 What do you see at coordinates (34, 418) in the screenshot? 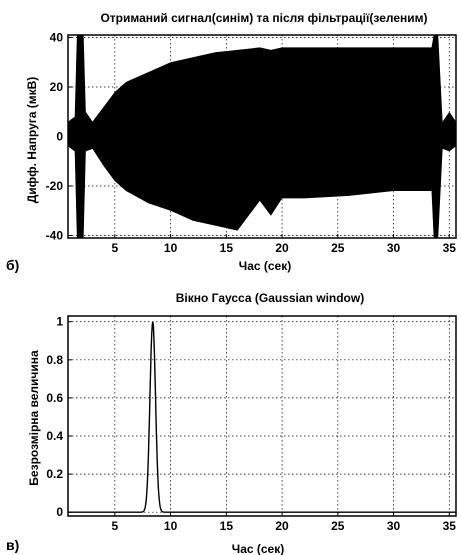
I see `chart2-ylabel: Безрозмірна величина` at bounding box center [34, 418].